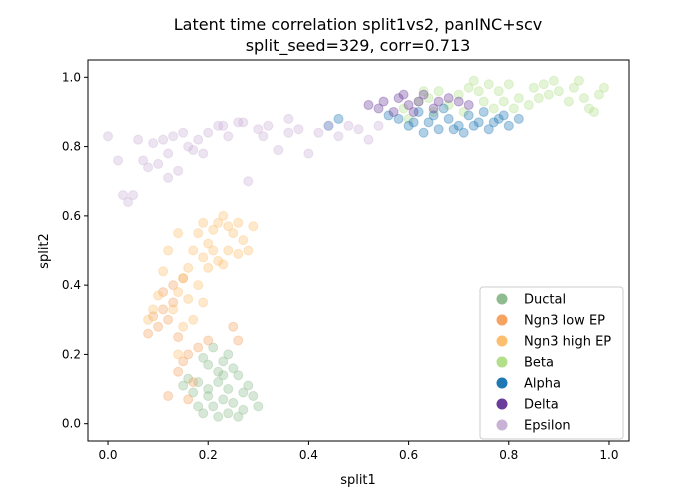 Image resolution: width=700 pixels, height=500 pixels. What do you see at coordinates (564, 321) in the screenshot?
I see `legend-label: Ngn3 low EP` at bounding box center [564, 321].